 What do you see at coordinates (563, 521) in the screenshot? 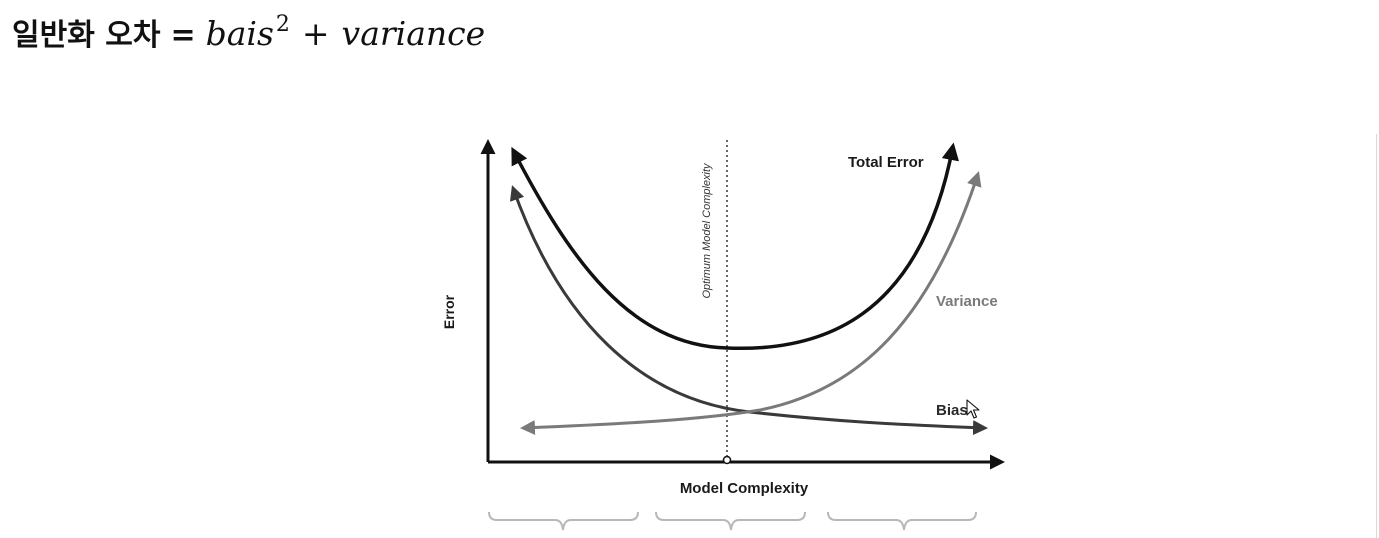
I see `bracket-left` at bounding box center [563, 521].